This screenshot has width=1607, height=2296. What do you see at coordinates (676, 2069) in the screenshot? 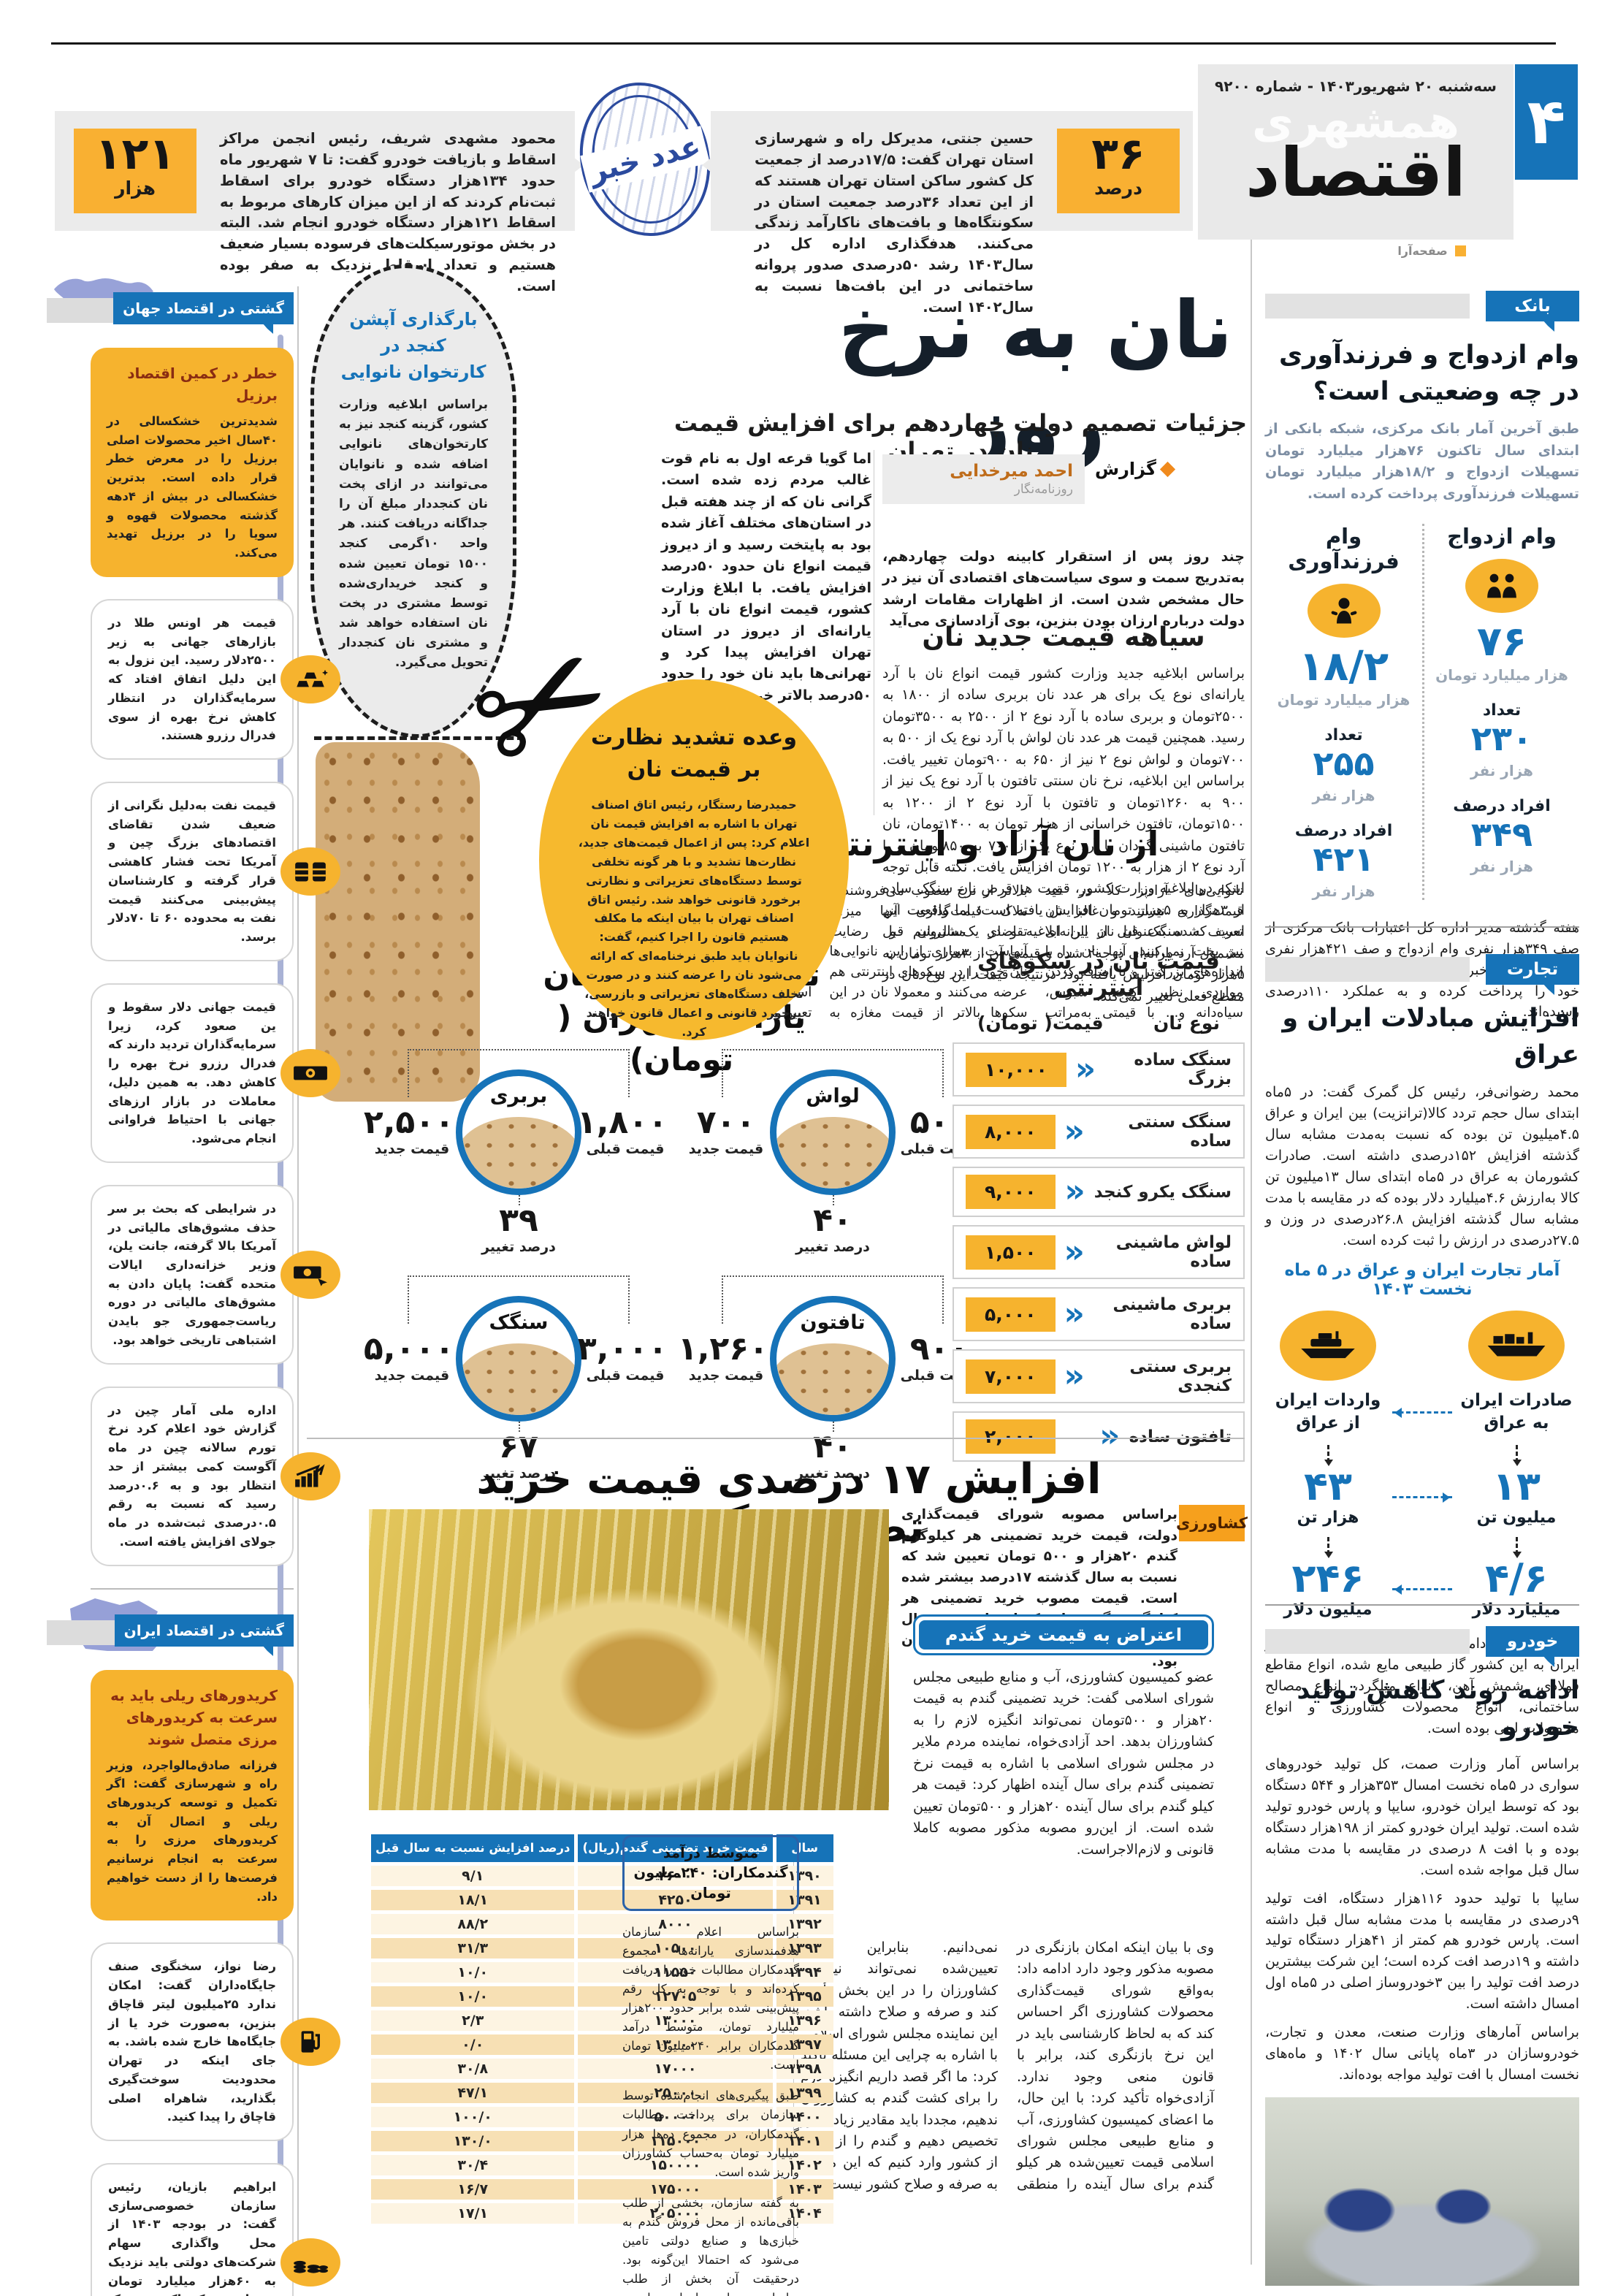
I see `price-cell: ۱۷۰۰۰` at bounding box center [676, 2069].